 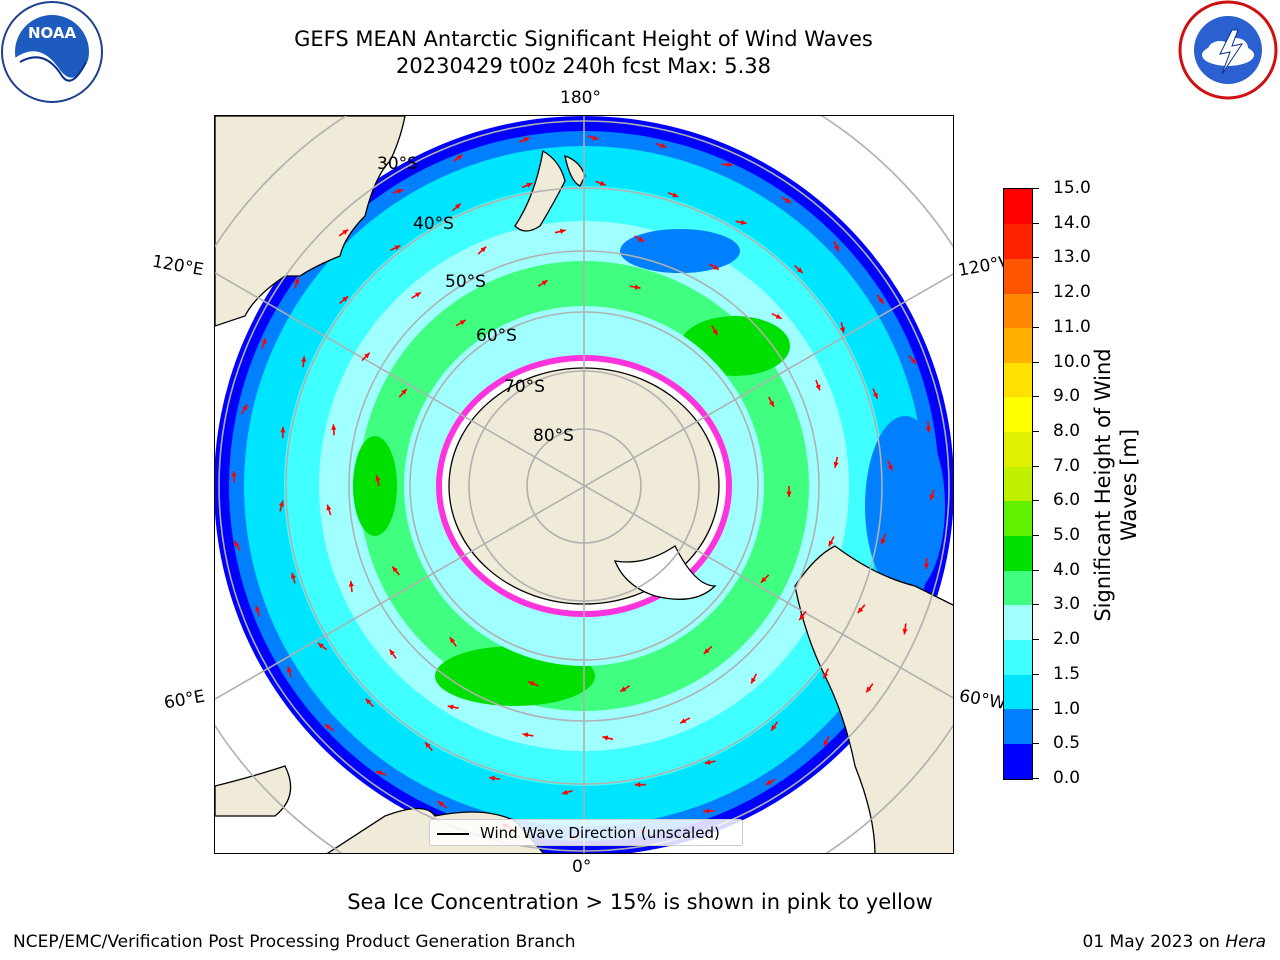 What do you see at coordinates (580, 98) in the screenshot?
I see `lon-label-180: 180°` at bounding box center [580, 98].